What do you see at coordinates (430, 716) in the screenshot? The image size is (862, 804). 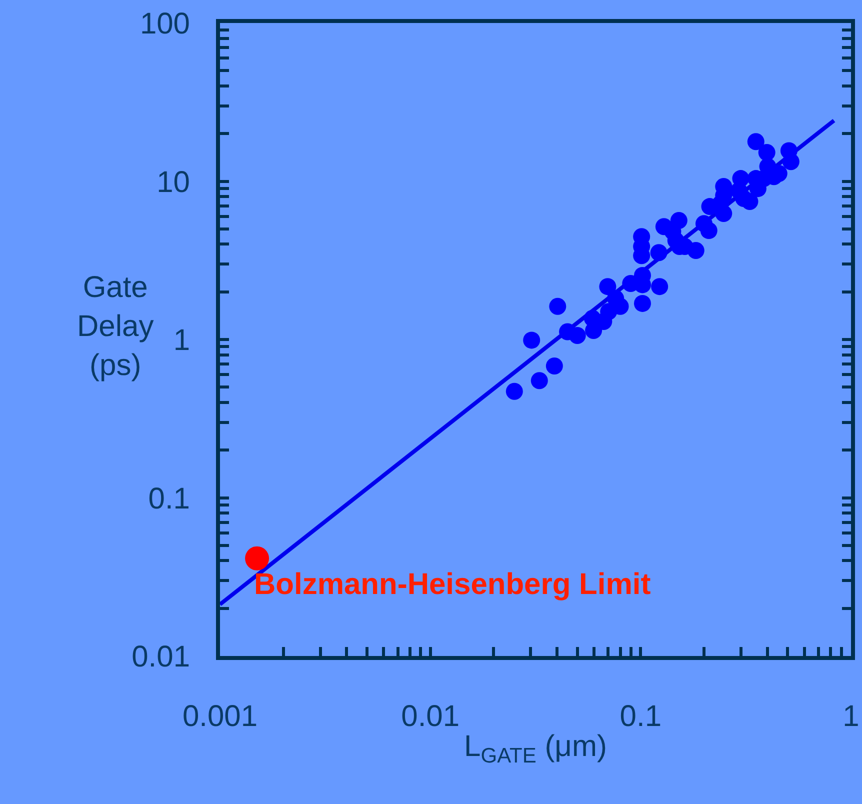 I see `x-tick-label: 0.01` at bounding box center [430, 716].